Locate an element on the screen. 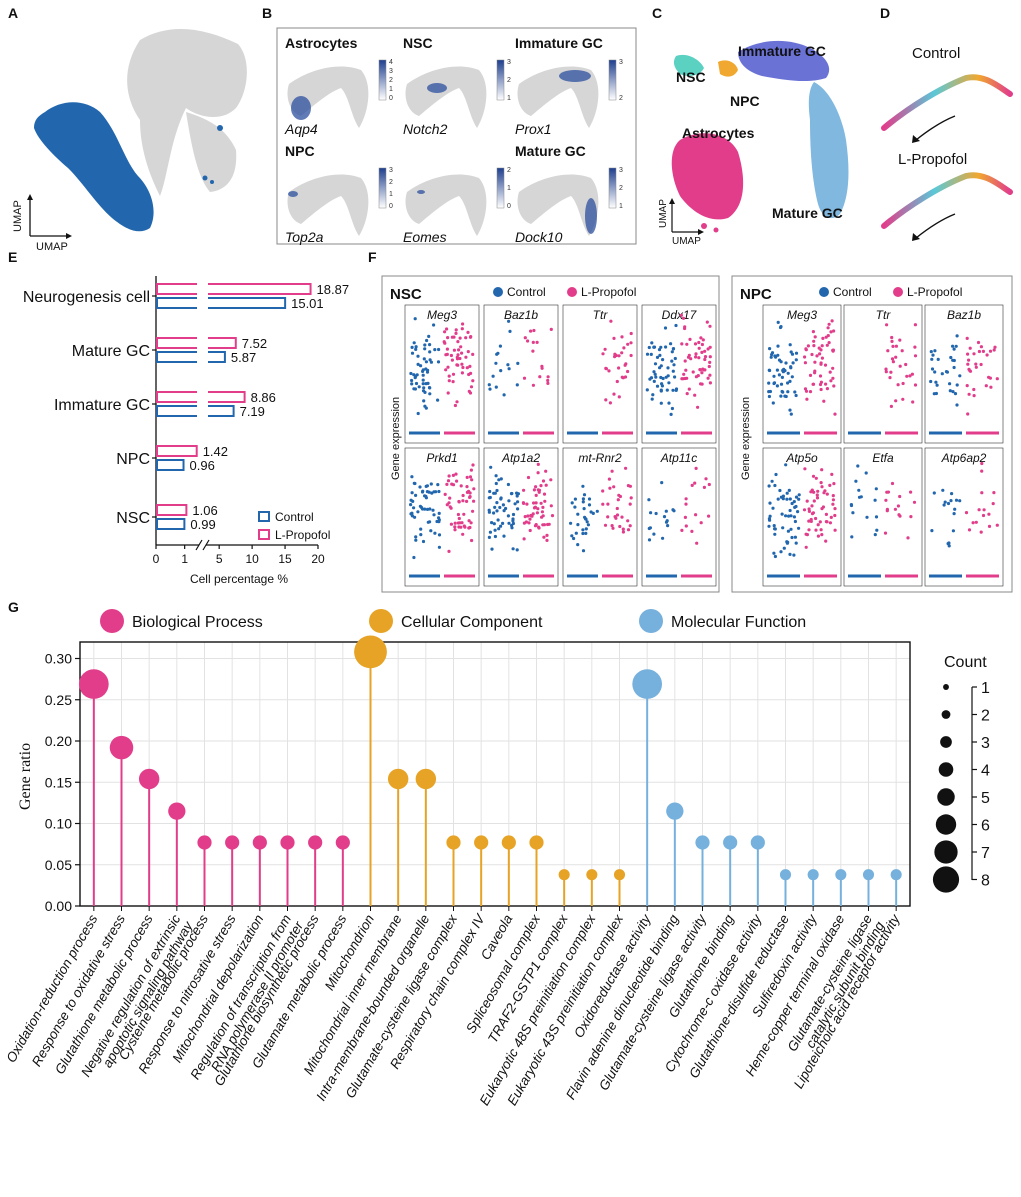 Image resolution: width=1021 pixels, height=1197 pixels. legend-label: L-Propofol is located at coordinates (608, 292).